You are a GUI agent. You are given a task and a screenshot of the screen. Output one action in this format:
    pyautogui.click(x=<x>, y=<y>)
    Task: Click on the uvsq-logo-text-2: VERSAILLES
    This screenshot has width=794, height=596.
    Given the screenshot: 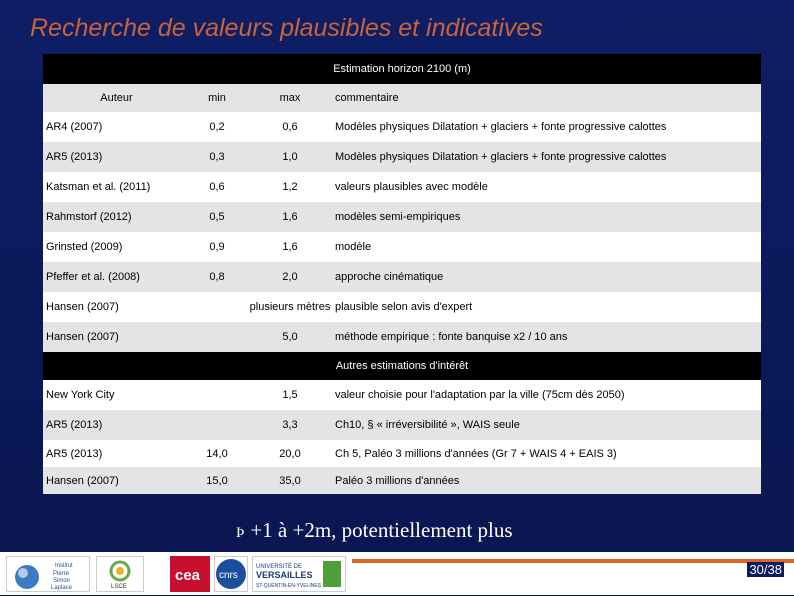 What is the action you would take?
    pyautogui.click(x=284, y=575)
    